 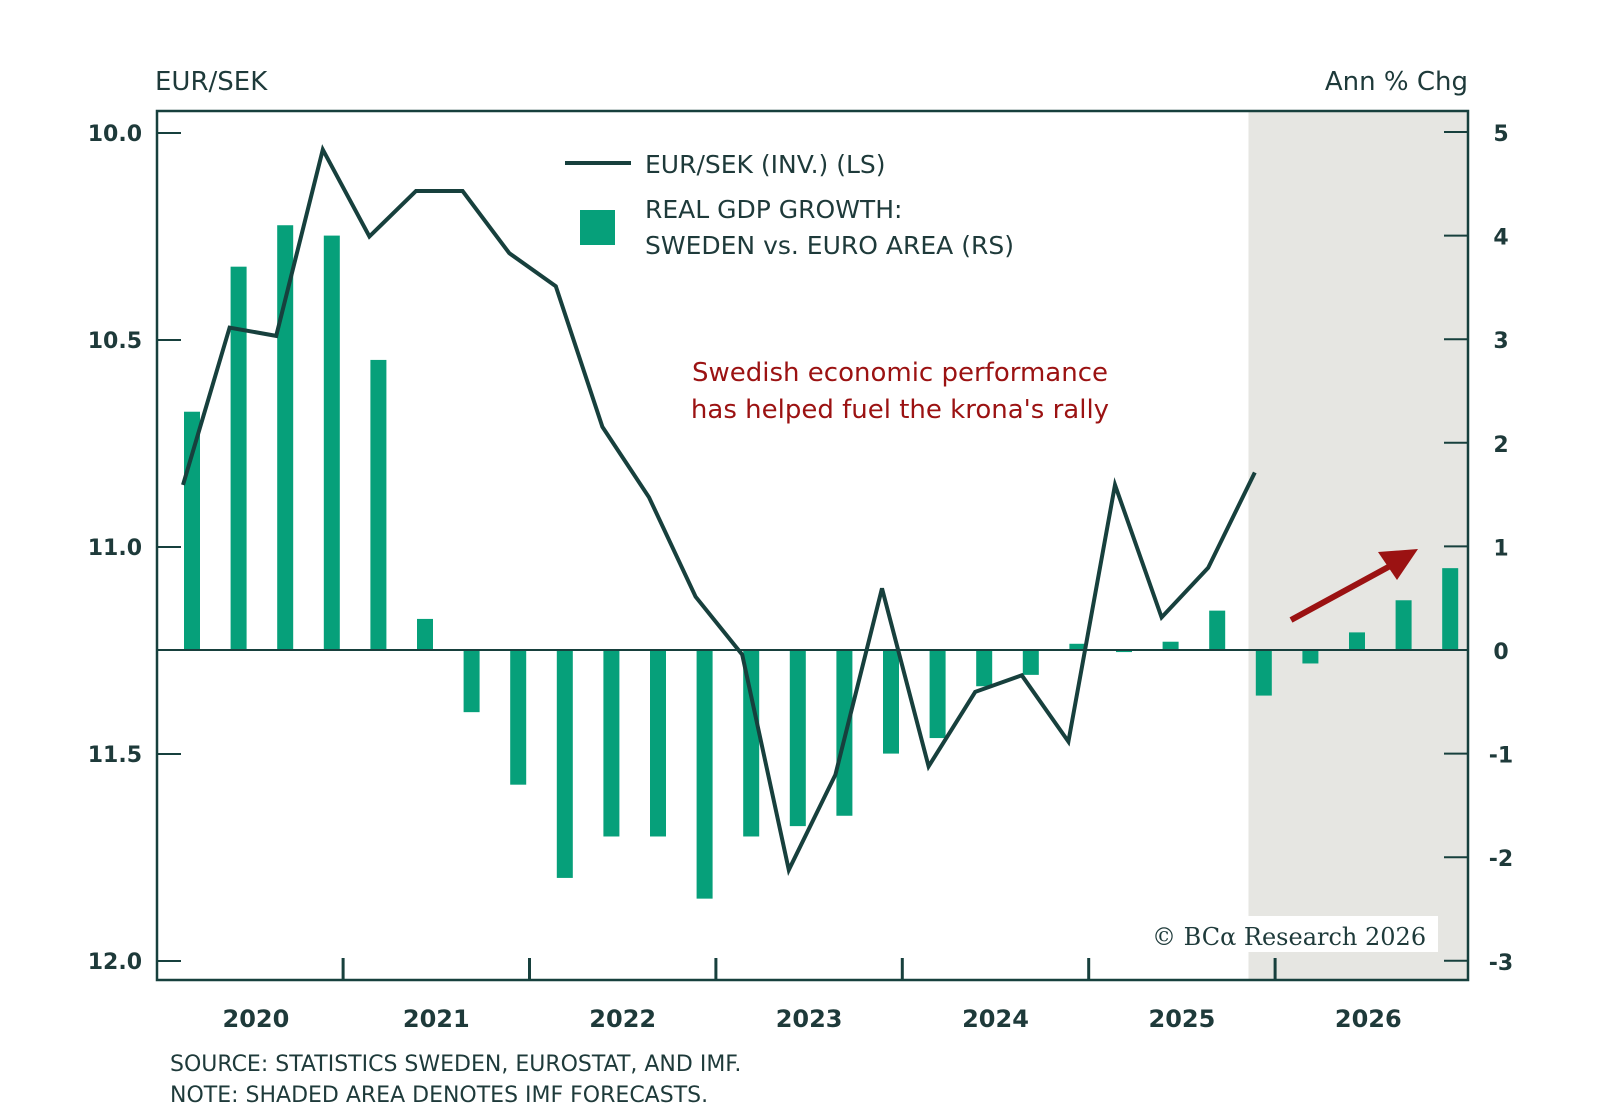 I want to click on x-axis-year-label: 2021, so click(x=436, y=1019).